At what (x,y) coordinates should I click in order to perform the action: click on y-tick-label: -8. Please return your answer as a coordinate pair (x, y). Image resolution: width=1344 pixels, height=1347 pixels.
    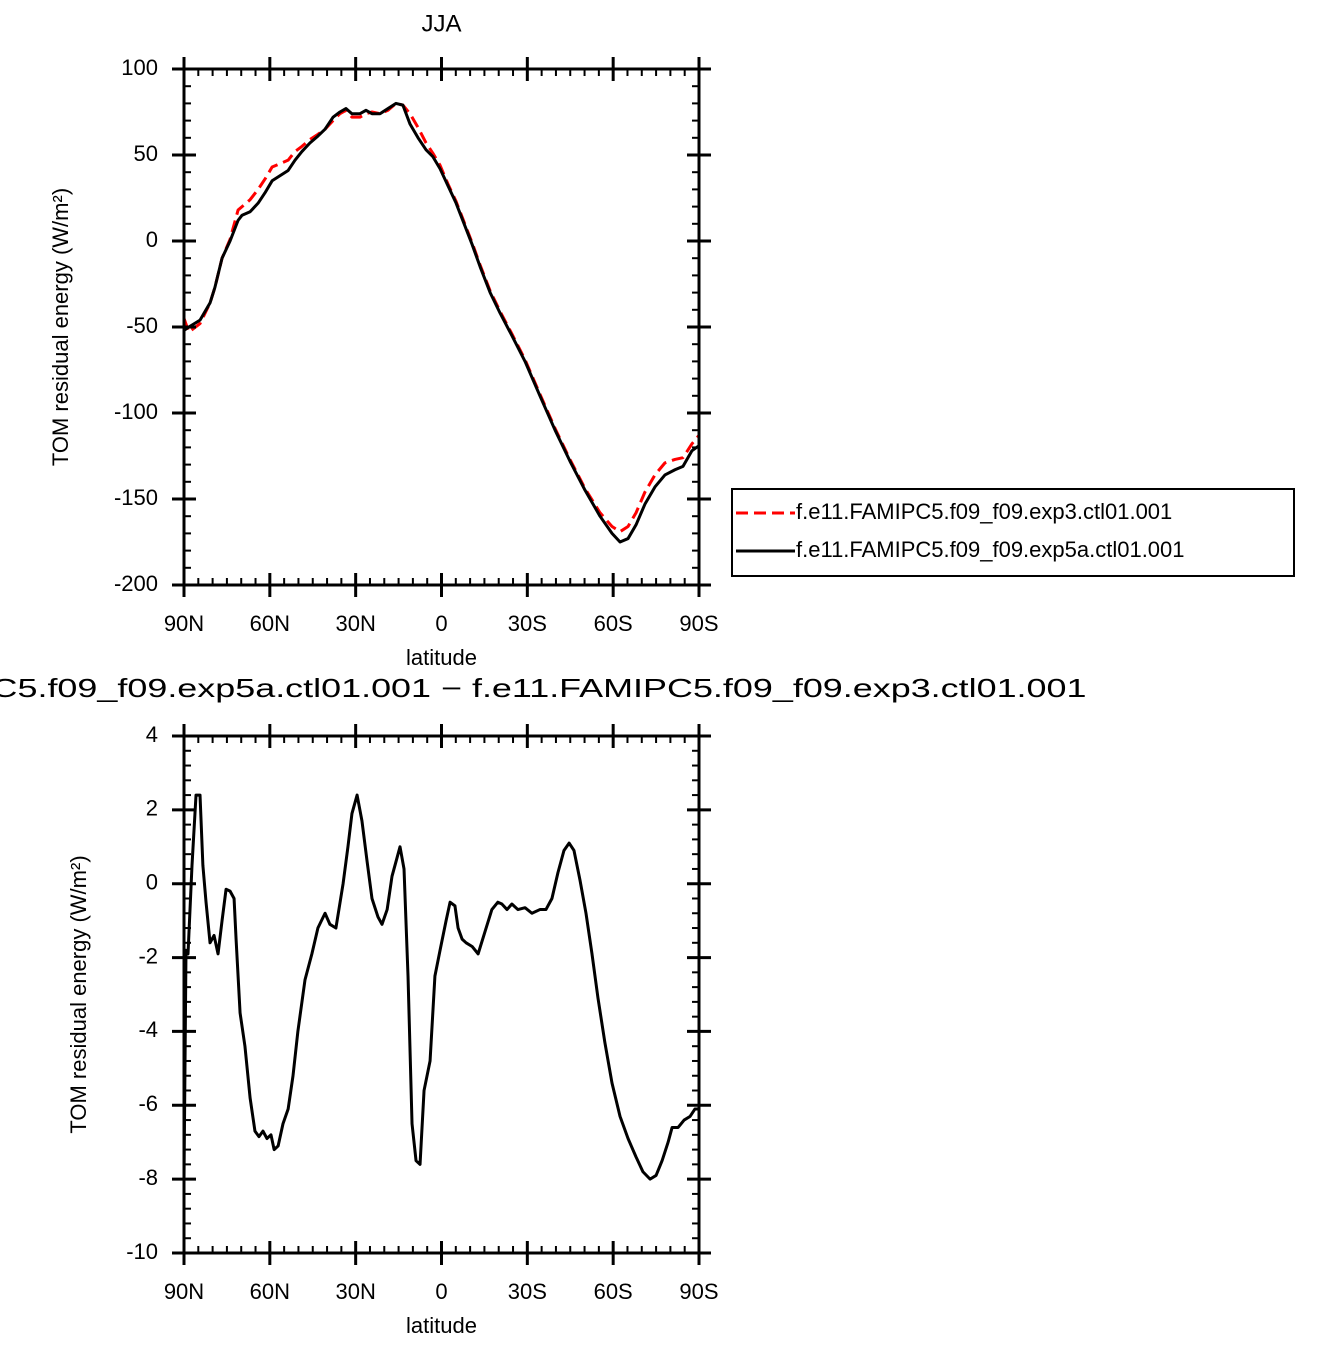
    Looking at the image, I should click on (148, 1177).